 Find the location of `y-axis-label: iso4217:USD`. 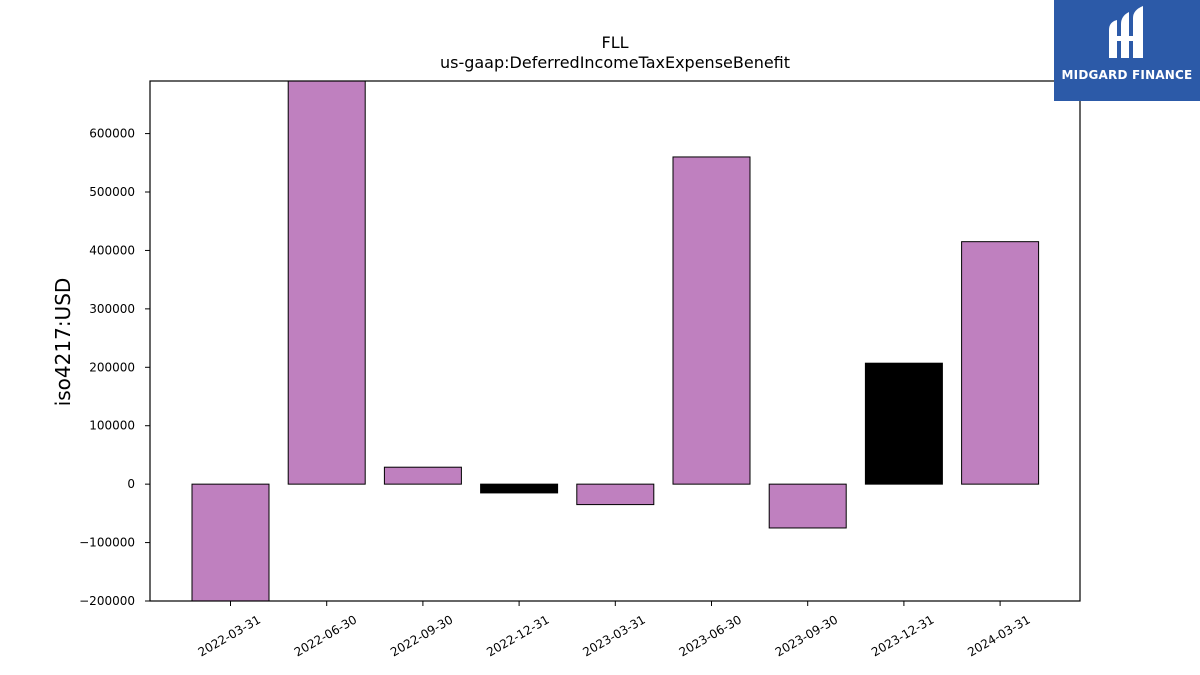

y-axis-label: iso4217:USD is located at coordinates (63, 342).